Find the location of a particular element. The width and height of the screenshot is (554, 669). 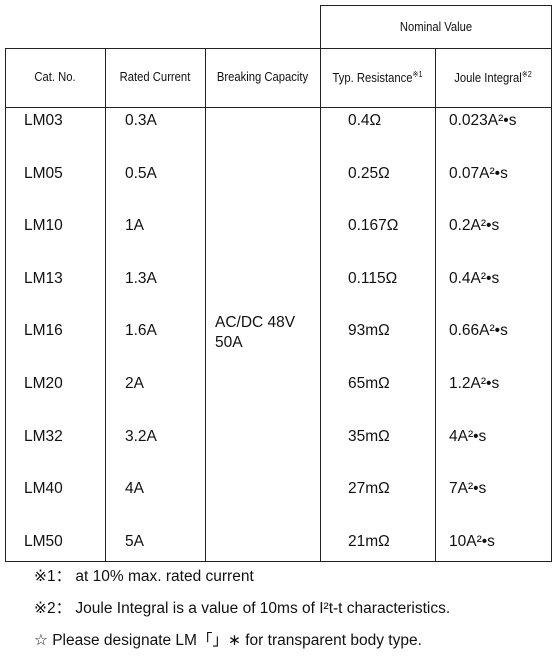

table-cell: 4A²•s is located at coordinates (468, 436).